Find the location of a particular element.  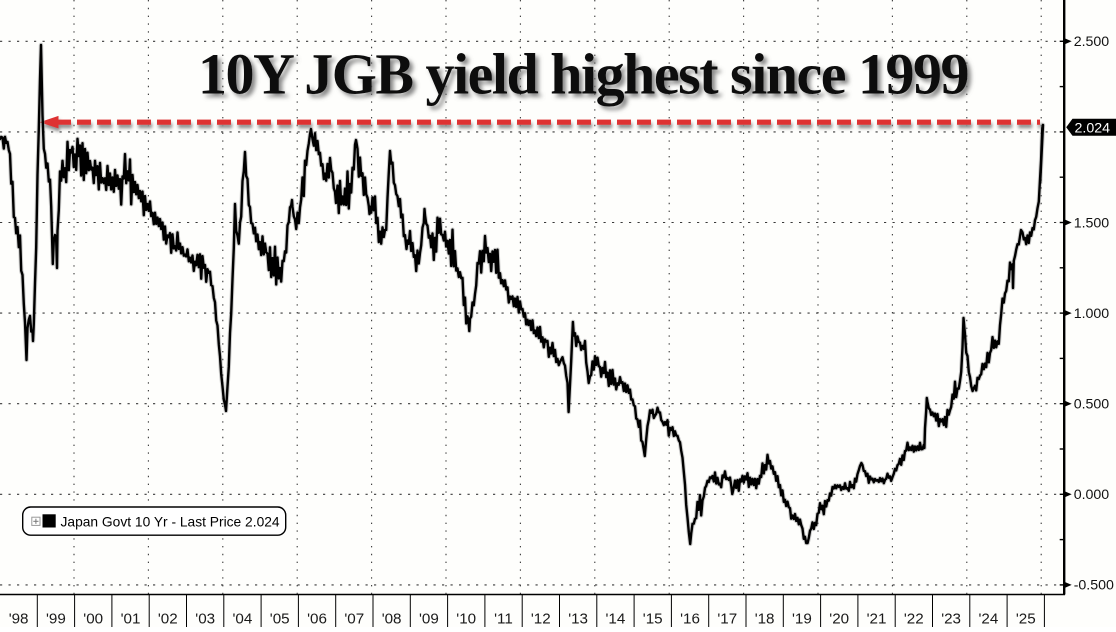

svg-text:10Y JGB yield highest since 19: 10Y JGB yield highest since 1999 is located at coordinates (583, 74).